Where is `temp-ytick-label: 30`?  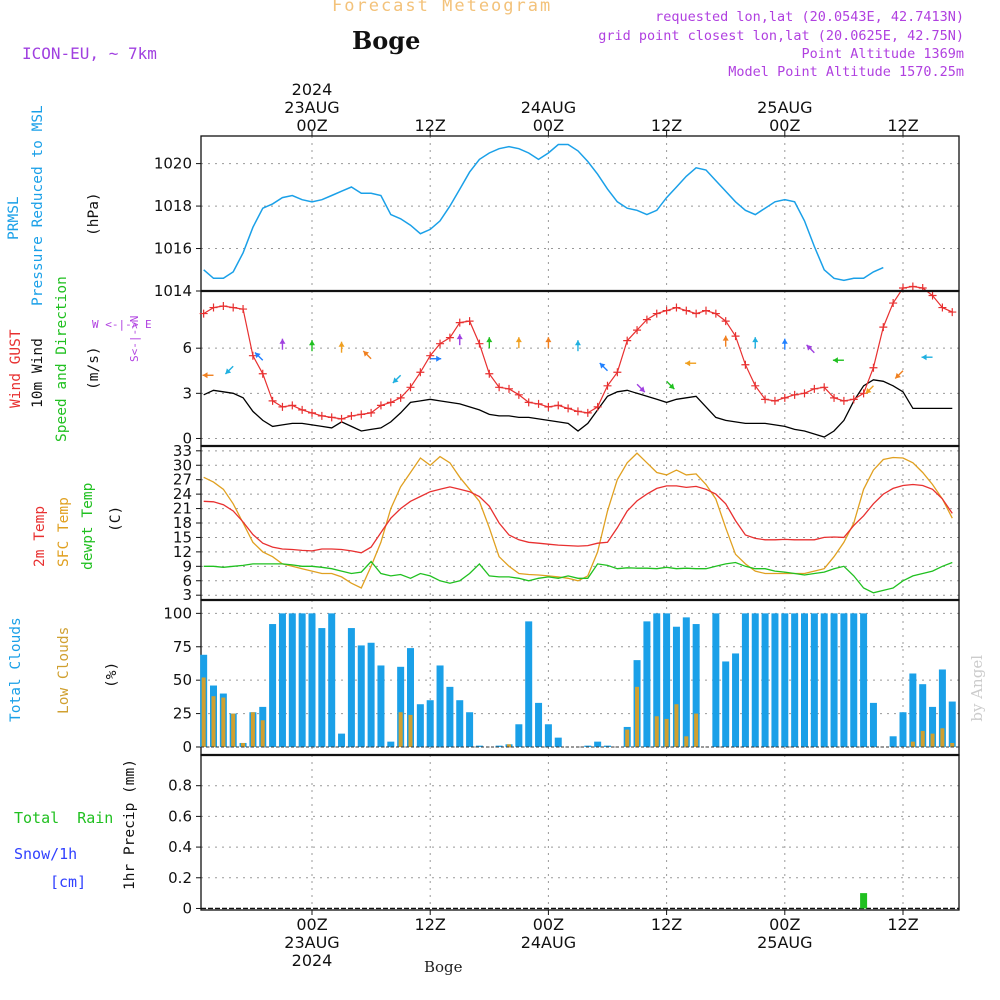
temp-ytick-label: 30 is located at coordinates (182, 465).